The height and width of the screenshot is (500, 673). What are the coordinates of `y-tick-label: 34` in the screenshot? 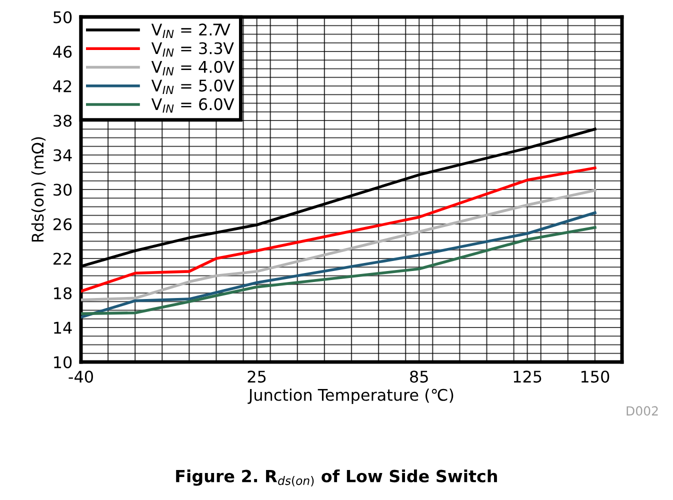 It's located at (63, 155).